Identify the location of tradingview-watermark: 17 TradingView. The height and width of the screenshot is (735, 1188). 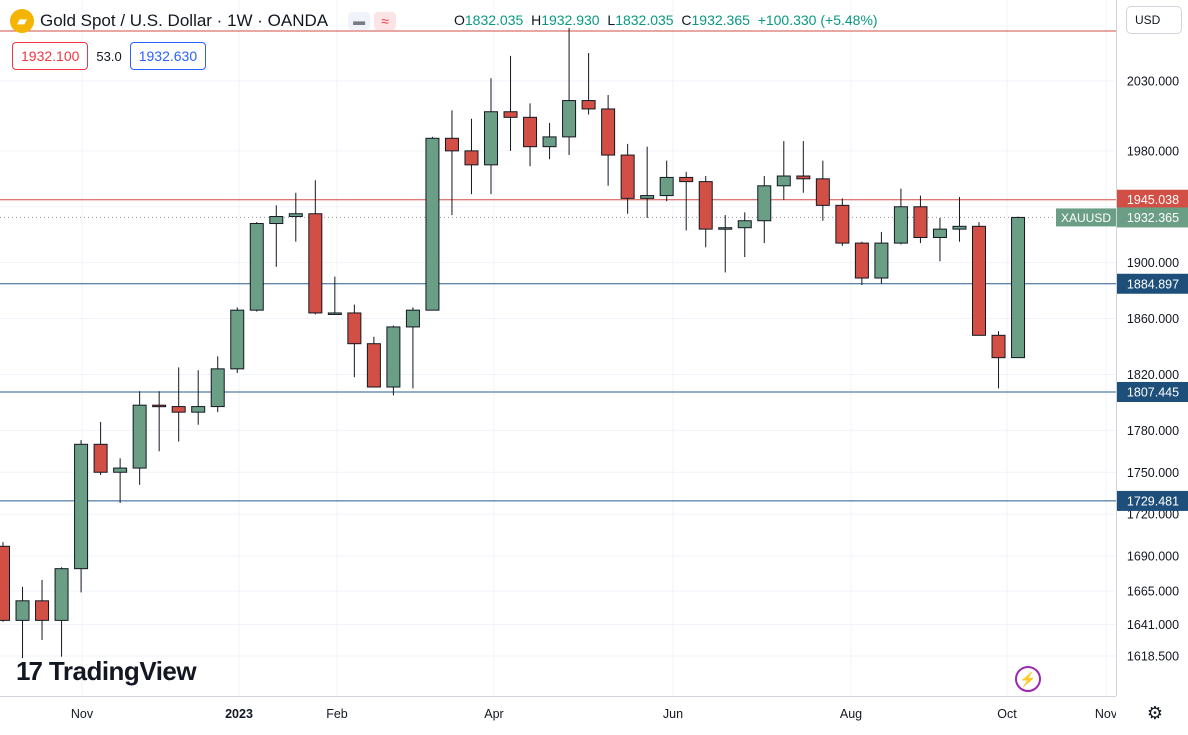
(106, 671).